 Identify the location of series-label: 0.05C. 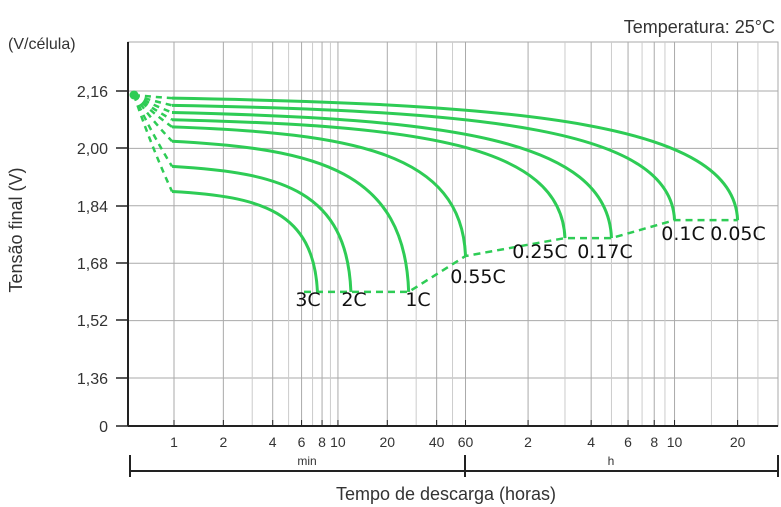
(738, 234).